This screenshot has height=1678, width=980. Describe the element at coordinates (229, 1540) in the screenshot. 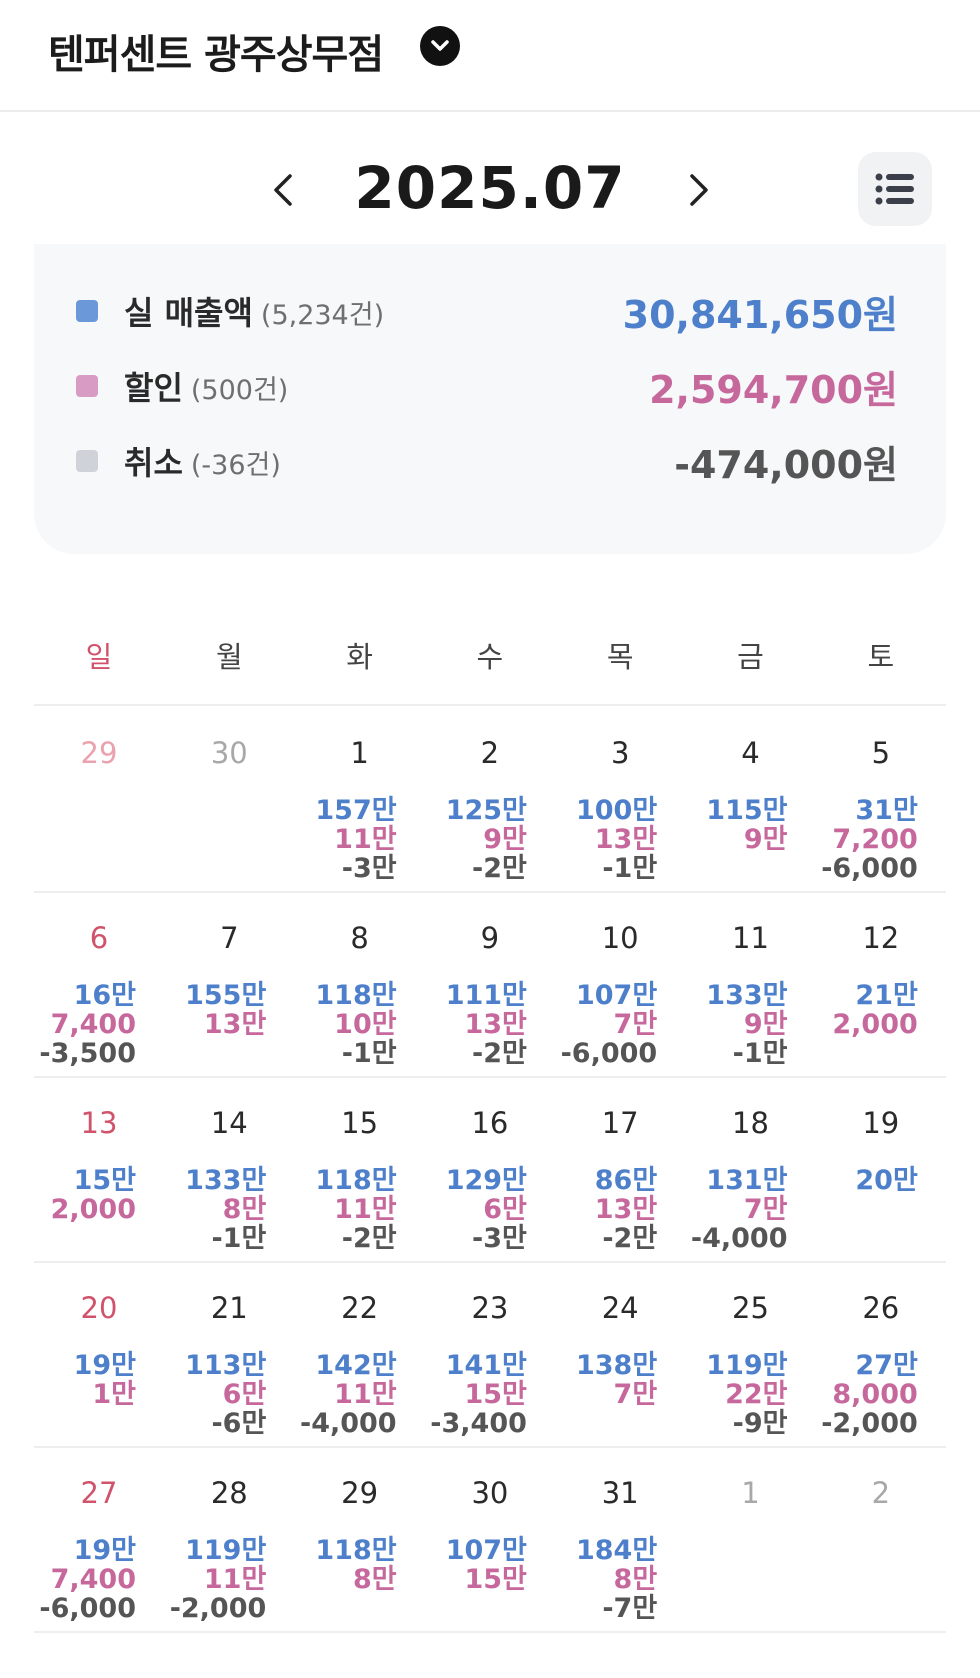

I see `calendar-day-cell: 28 119만 11만 -2,000` at that location.